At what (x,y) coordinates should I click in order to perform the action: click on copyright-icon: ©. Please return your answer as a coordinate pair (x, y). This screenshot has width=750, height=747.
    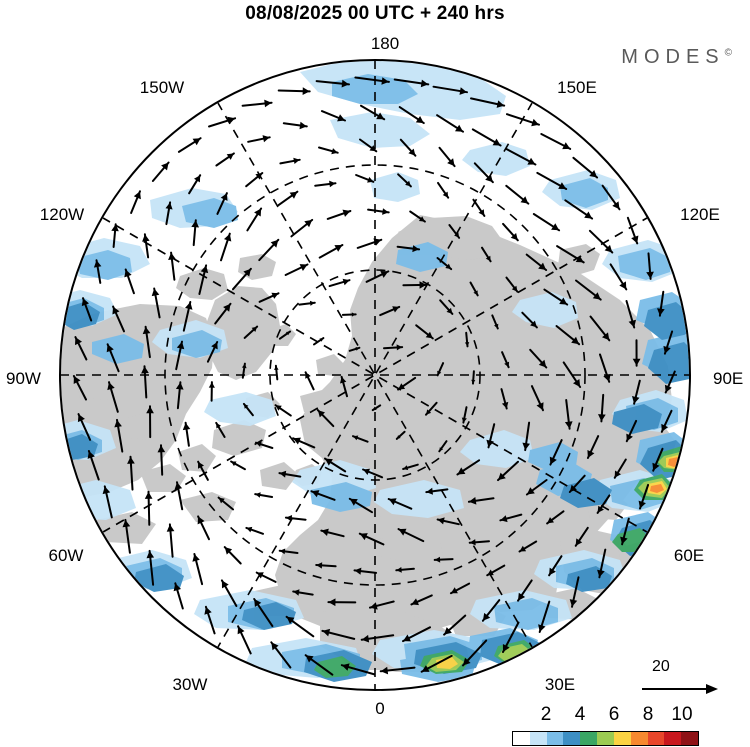
    Looking at the image, I should click on (728, 53).